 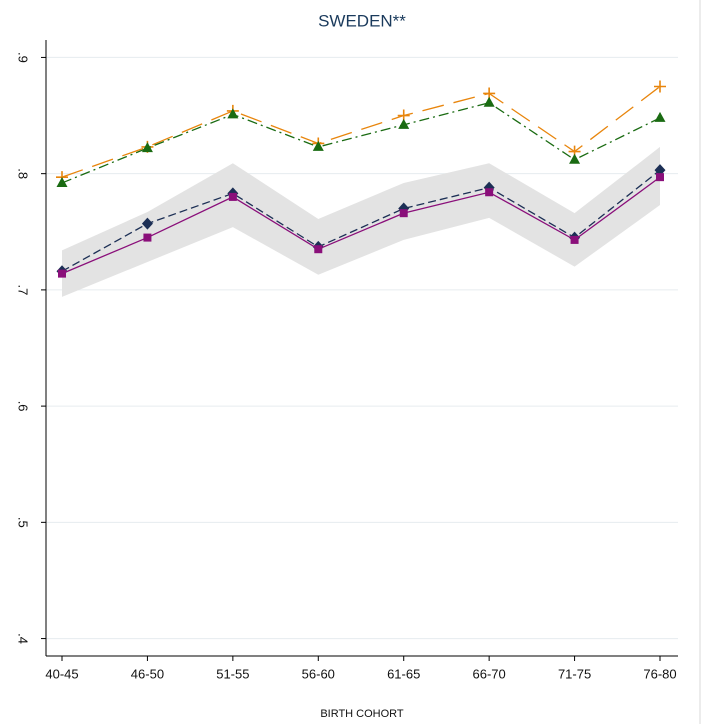 What do you see at coordinates (61, 673) in the screenshot?
I see `x-tick-label: 40-45` at bounding box center [61, 673].